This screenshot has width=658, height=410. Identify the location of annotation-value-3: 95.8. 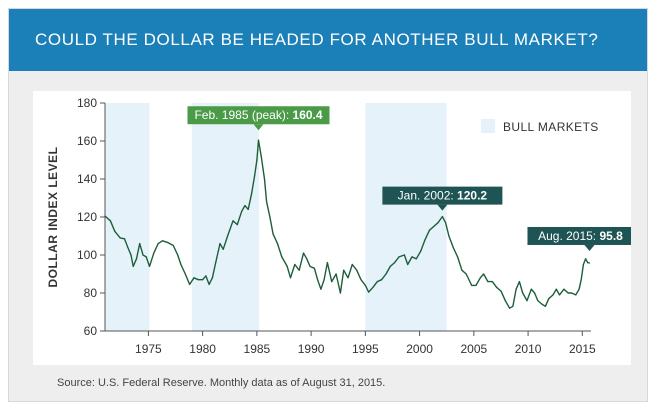
(611, 236).